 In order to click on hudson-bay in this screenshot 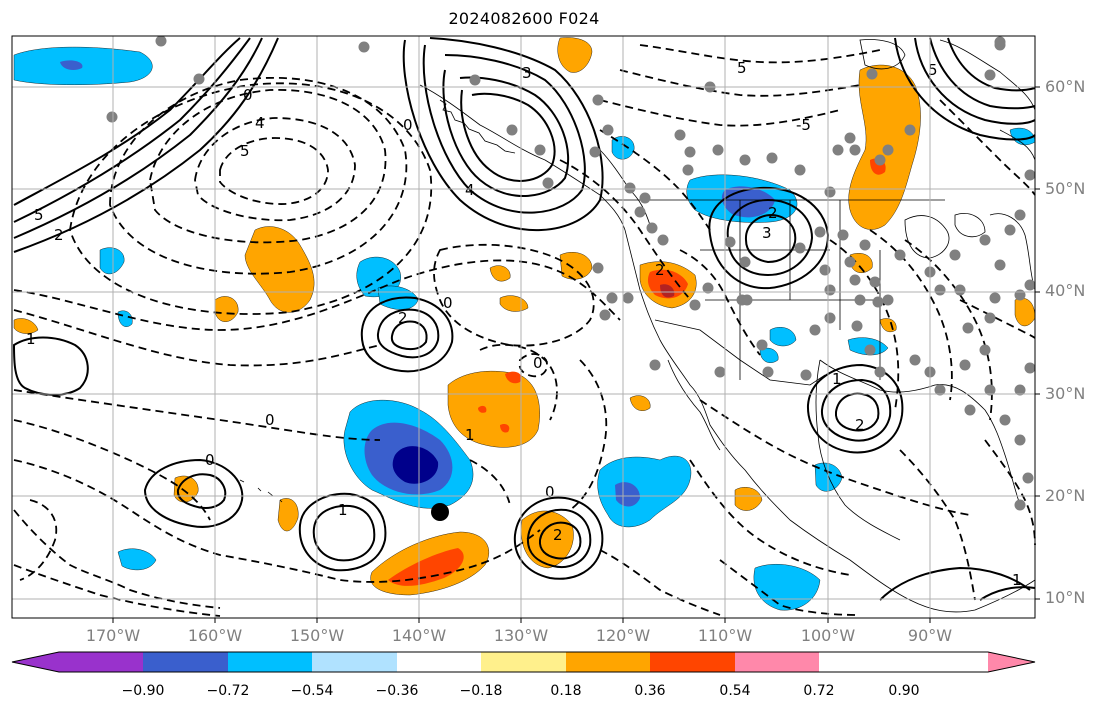, I will do `click(882, 54)`.